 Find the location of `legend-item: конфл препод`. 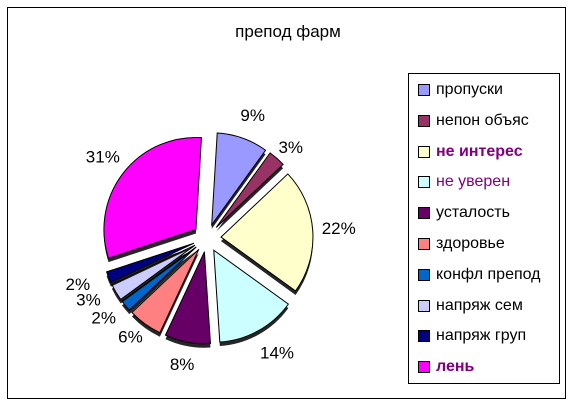

legend-item: конфл препод is located at coordinates (479, 275).